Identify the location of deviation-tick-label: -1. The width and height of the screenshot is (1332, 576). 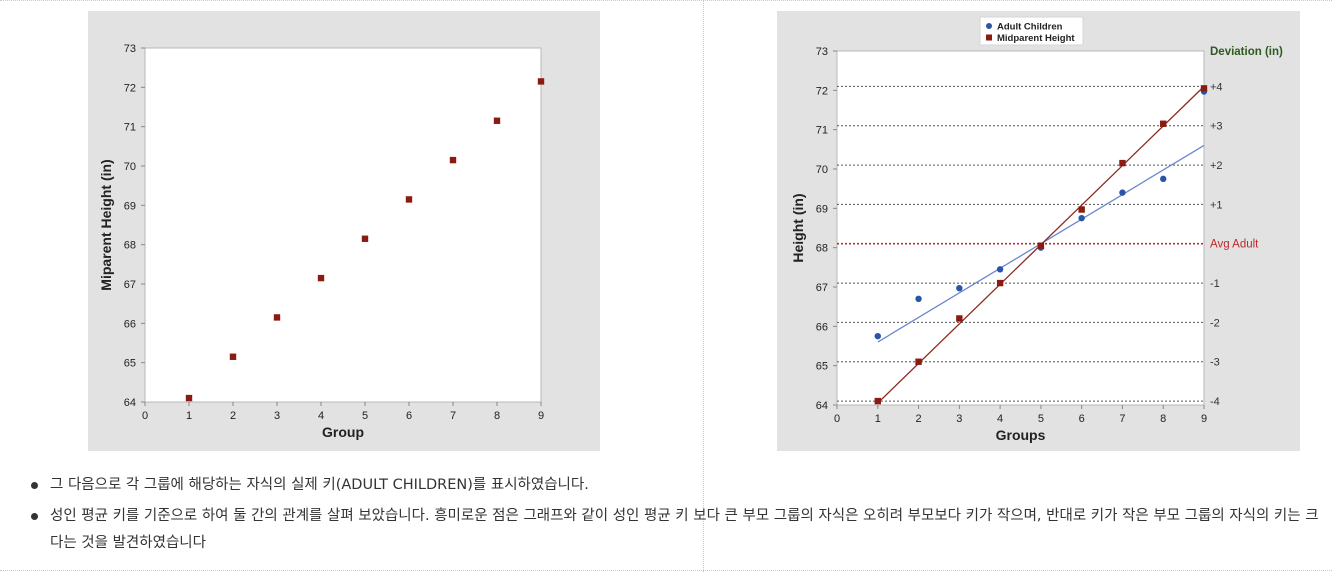
(1215, 284).